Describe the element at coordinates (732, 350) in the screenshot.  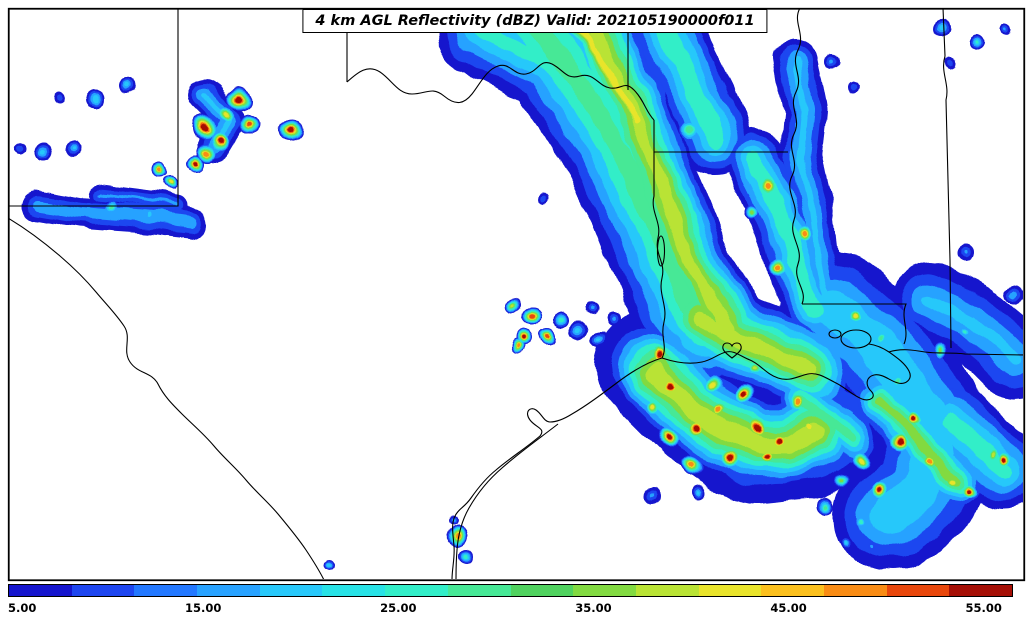
I see `heart-lake` at that location.